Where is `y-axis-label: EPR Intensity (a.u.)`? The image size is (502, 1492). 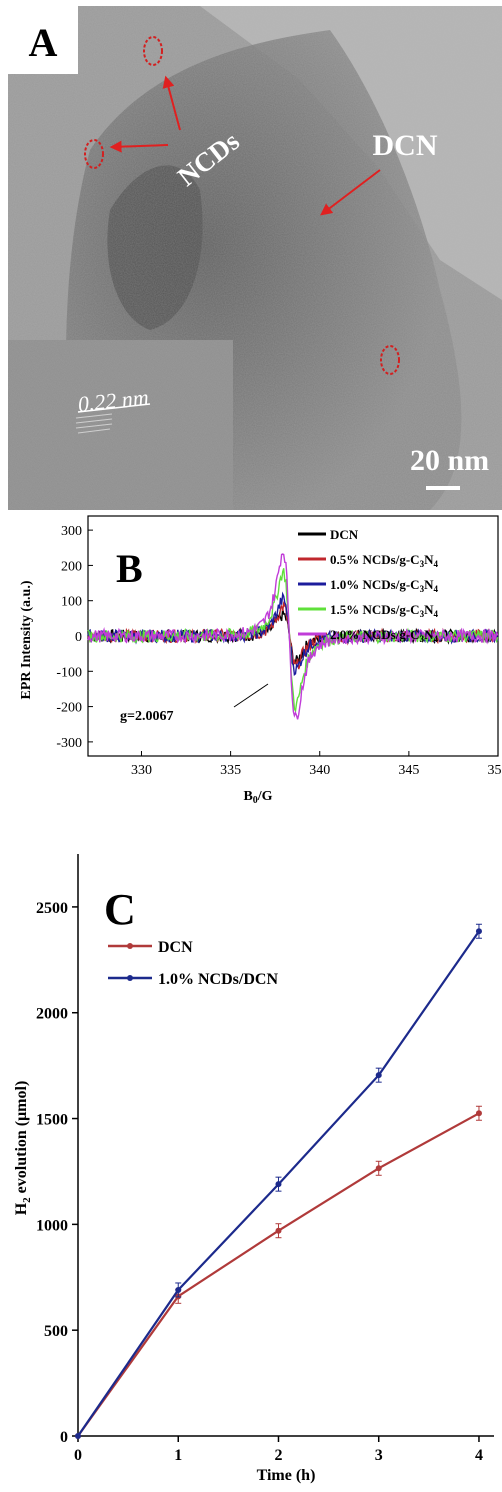 y-axis-label: EPR Intensity (a.u.) is located at coordinates (26, 639).